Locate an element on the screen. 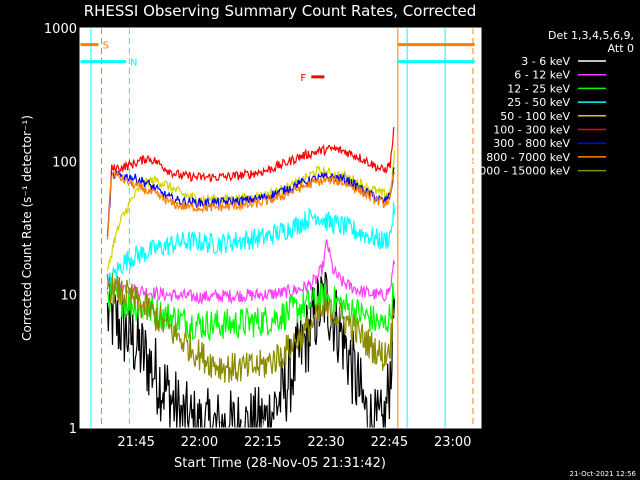 This screenshot has width=640, height=480. y-axis-label: Corrected Count Rate (s⁻¹ detector⁻¹) is located at coordinates (27, 228).